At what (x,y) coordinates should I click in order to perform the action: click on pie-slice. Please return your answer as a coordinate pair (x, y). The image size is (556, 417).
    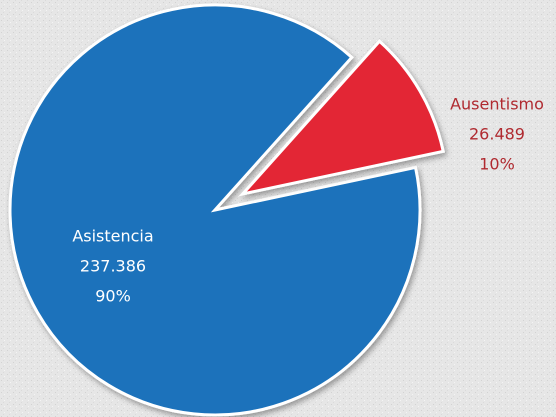
    Looking at the image, I should click on (341, 118).